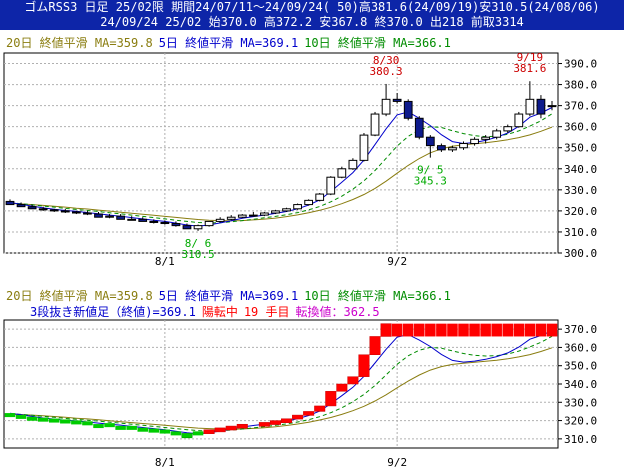 The width and height of the screenshot is (624, 475). Describe the element at coordinates (430, 170) in the screenshot. I see `annotation-date: 9/ 5` at that location.